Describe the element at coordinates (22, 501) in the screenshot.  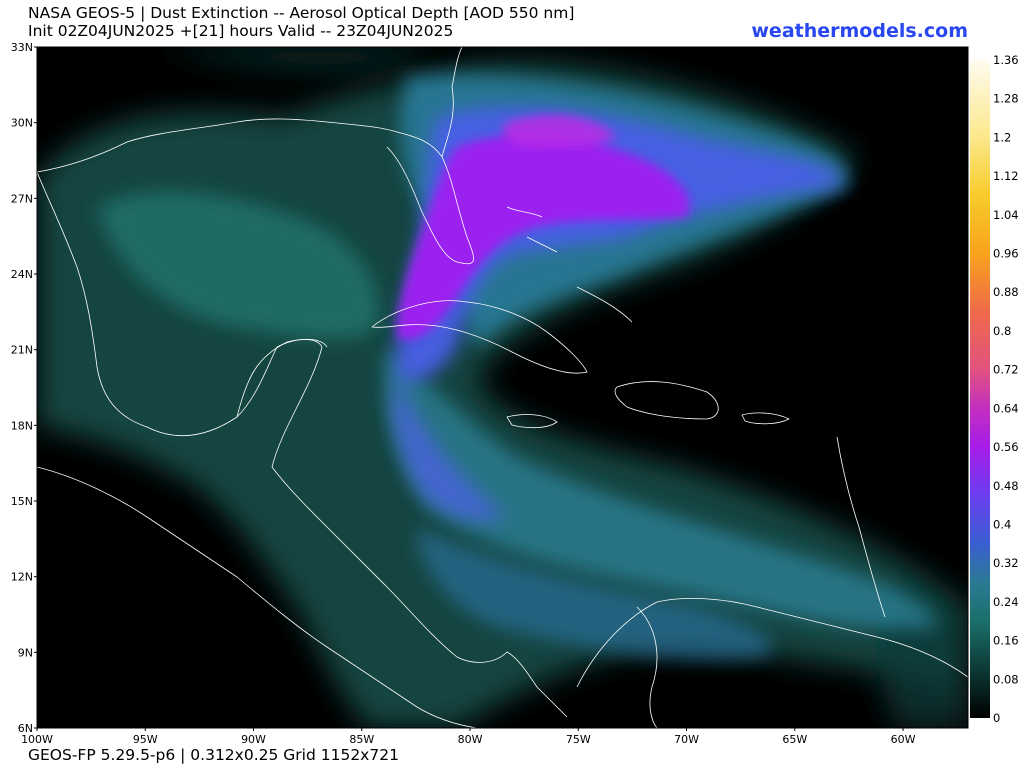
I see `lat-tick-label: 15N` at that location.